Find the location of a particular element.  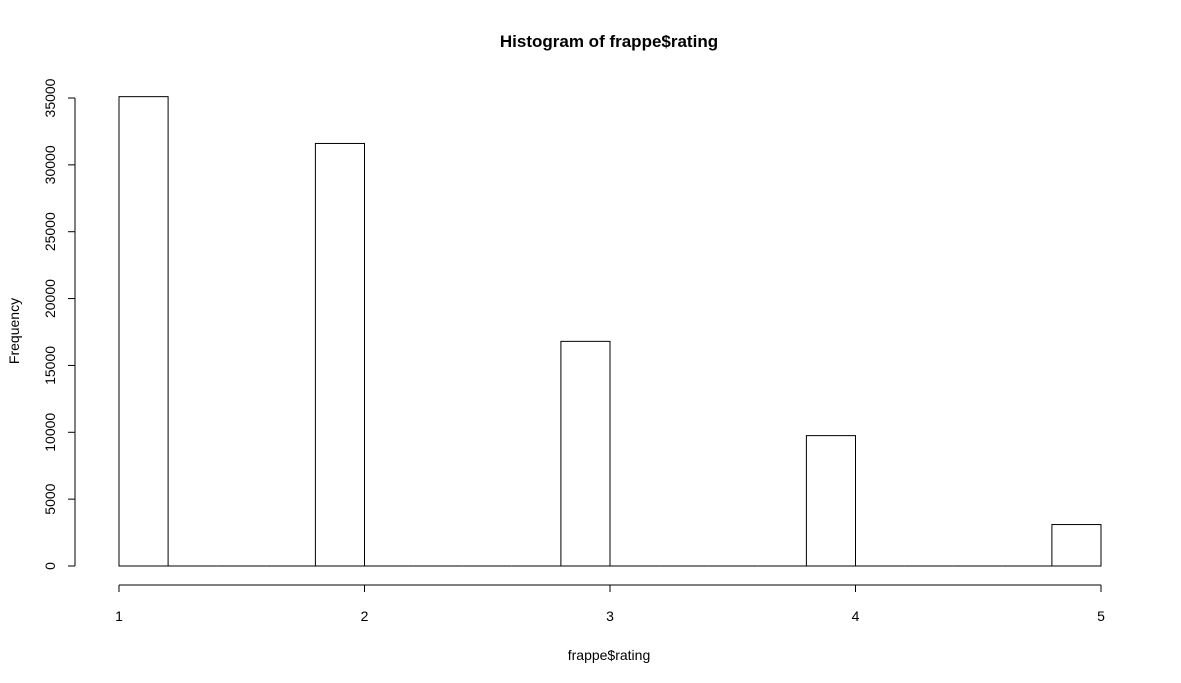

x-axis-label: frappe$rating is located at coordinates (609, 655).